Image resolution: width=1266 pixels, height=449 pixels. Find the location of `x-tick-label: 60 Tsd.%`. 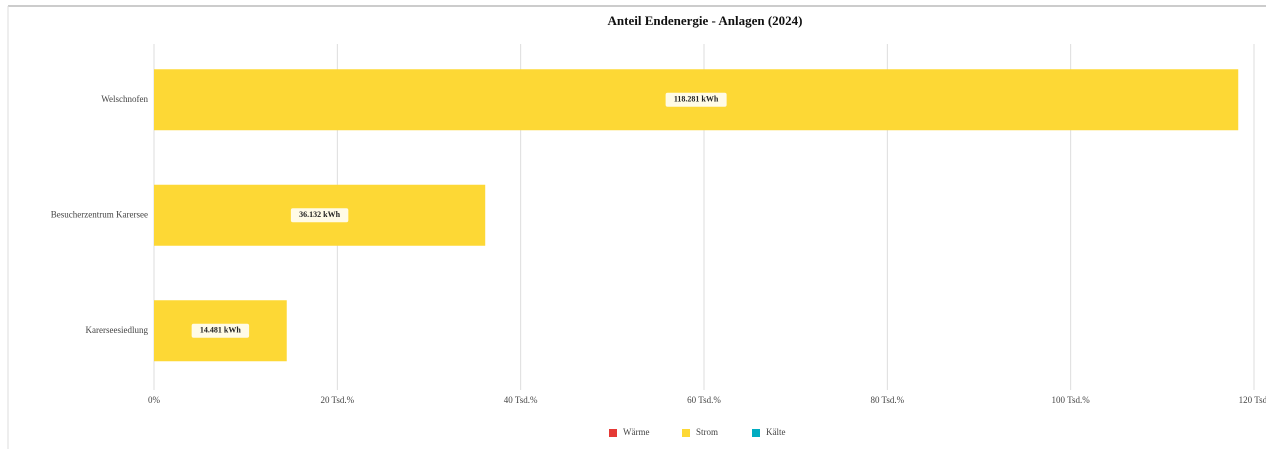

x-tick-label: 60 Tsd.% is located at coordinates (704, 400).